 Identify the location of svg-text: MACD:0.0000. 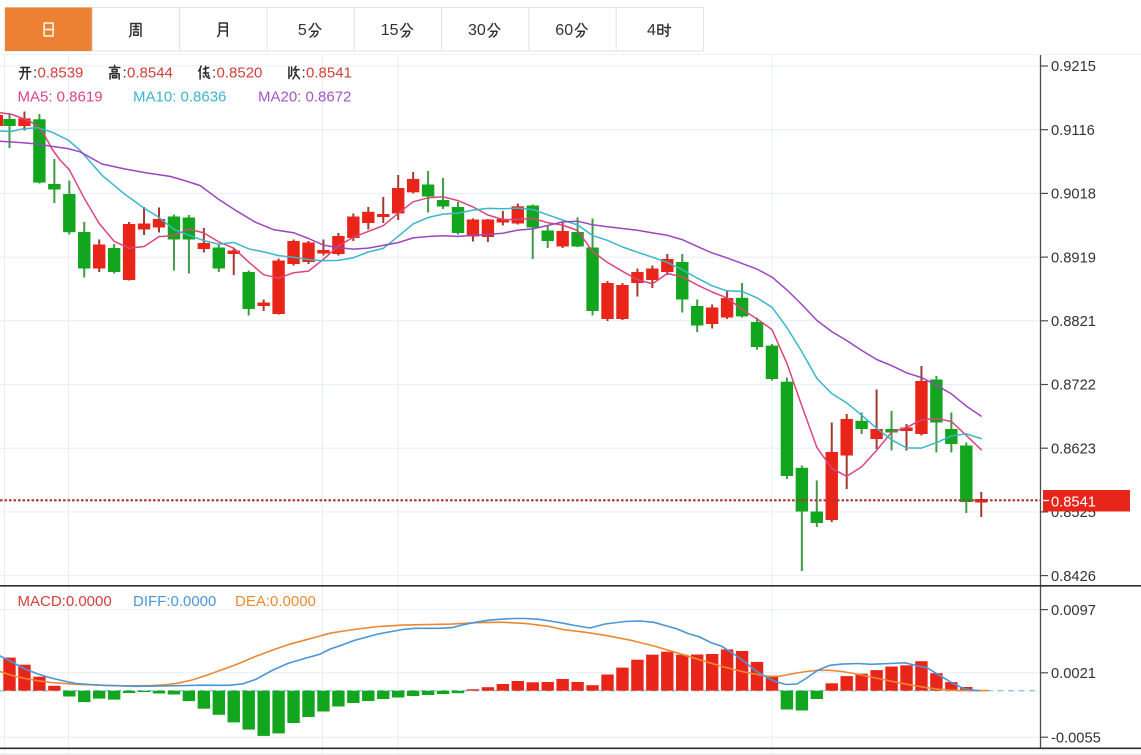
(65, 601).